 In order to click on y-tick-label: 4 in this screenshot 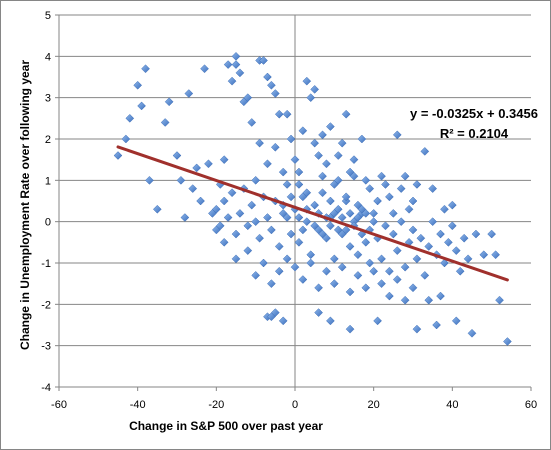, I will do `click(48, 57)`.